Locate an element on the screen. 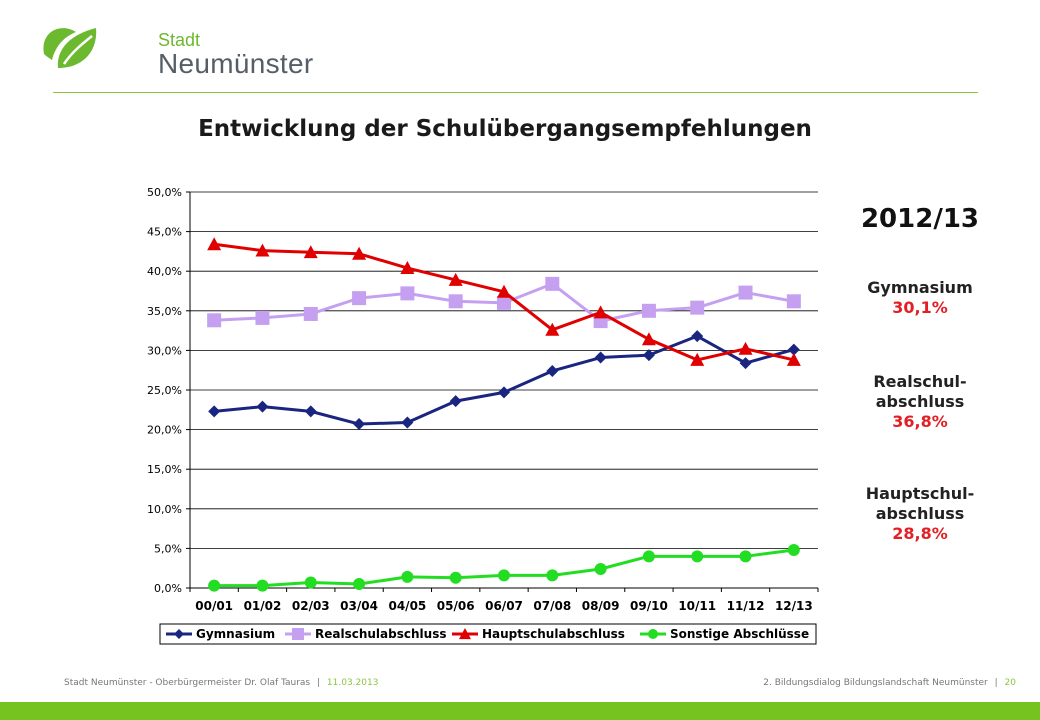  bottom-brand-bar is located at coordinates (520, 711).